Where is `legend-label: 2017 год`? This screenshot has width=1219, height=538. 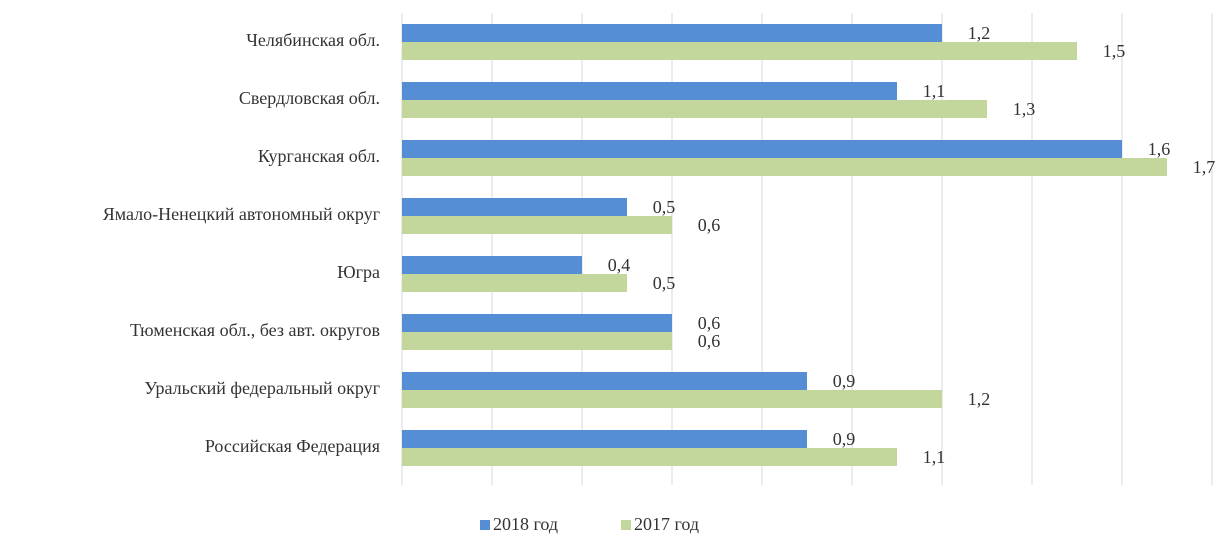
legend-label: 2017 год is located at coordinates (666, 524).